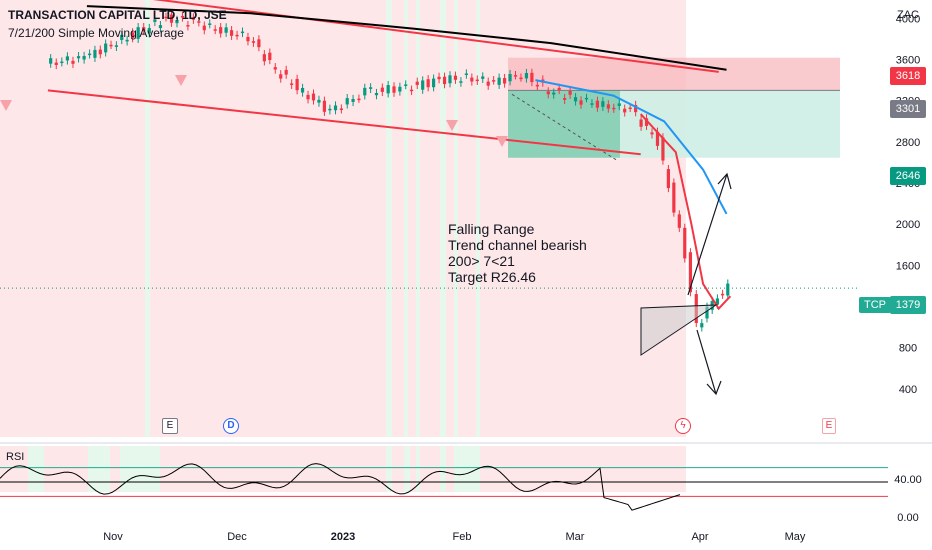  What do you see at coordinates (466, 476) in the screenshot?
I see `rsi-pane` at bounding box center [466, 476].